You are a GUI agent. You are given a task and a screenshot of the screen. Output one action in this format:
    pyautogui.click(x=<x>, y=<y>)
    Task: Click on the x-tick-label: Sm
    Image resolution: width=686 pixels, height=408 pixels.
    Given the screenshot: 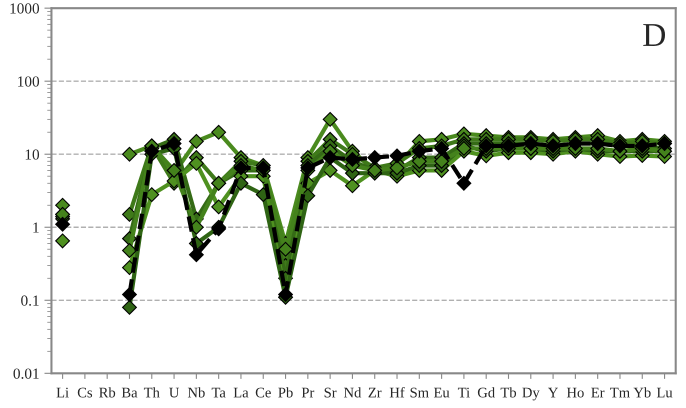 What is the action you would take?
    pyautogui.click(x=419, y=393)
    